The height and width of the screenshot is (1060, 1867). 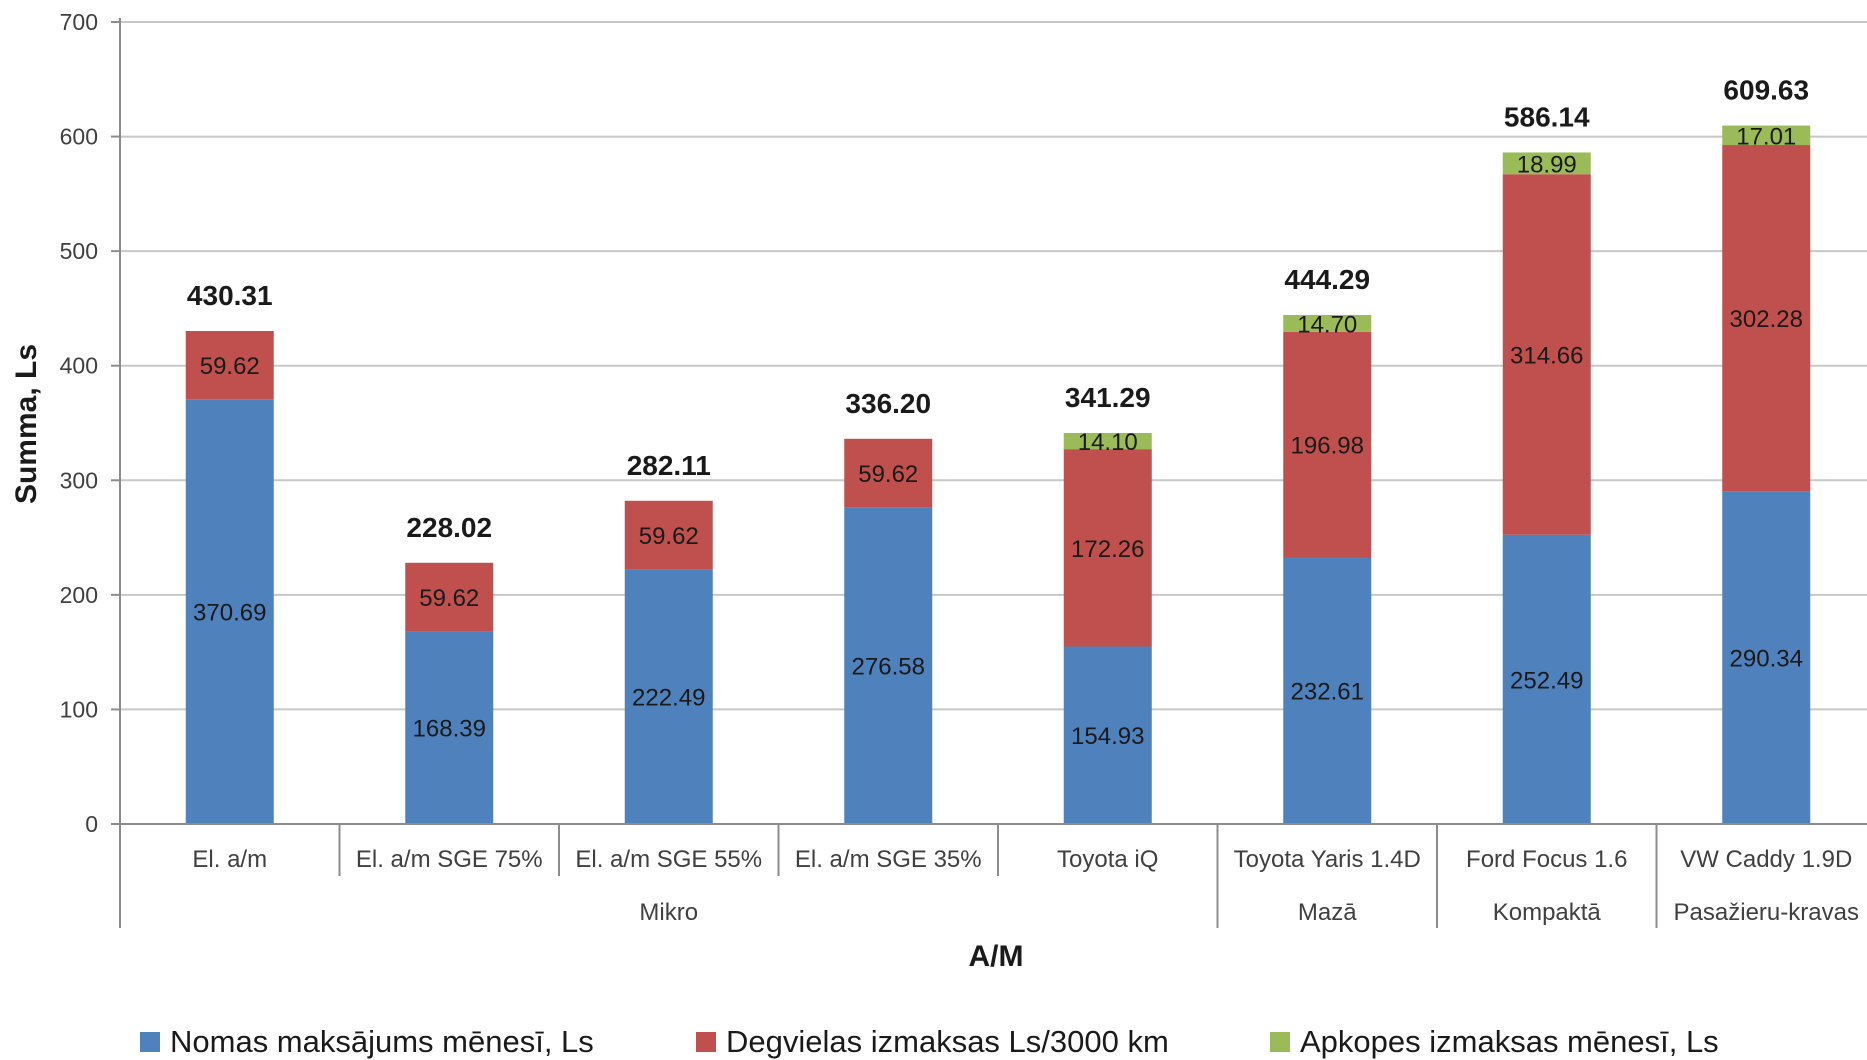 What do you see at coordinates (1547, 912) in the screenshot?
I see `x-group-label: Kompaktā` at bounding box center [1547, 912].